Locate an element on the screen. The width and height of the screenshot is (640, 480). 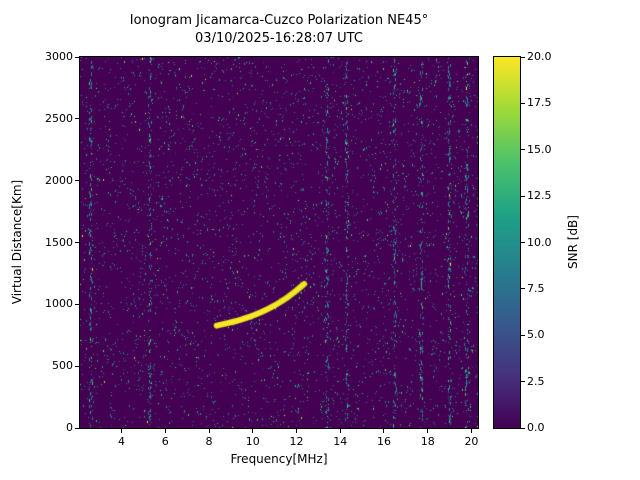
colorbar-label: SNR [dB] is located at coordinates (573, 242).